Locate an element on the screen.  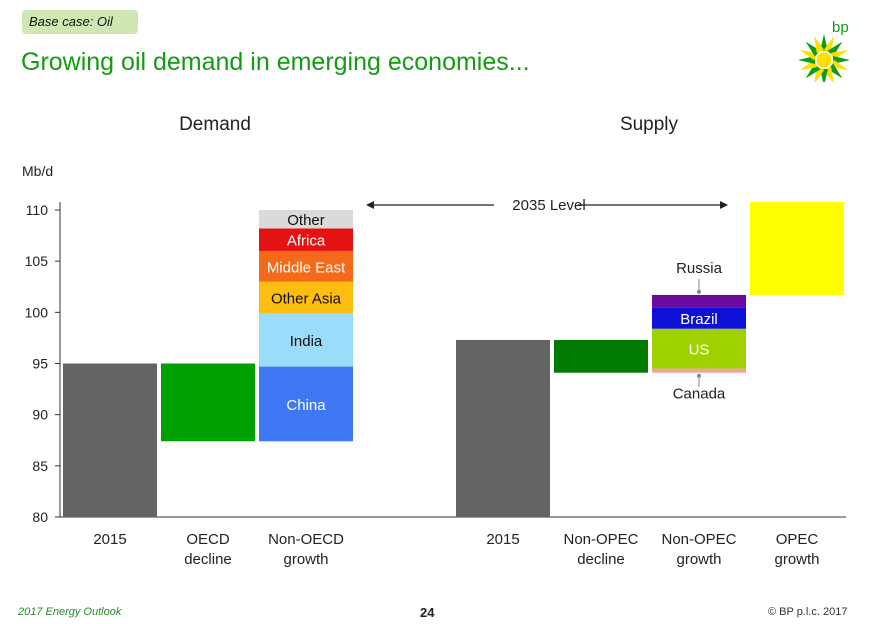
segment-middle-east is located at coordinates (306, 266).